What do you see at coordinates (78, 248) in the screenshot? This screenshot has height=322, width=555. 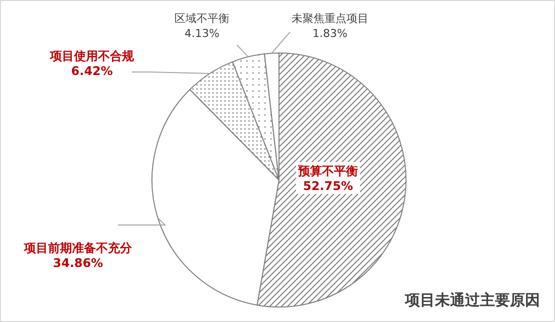 I see `slice-label: 项目前期准备不充分` at bounding box center [78, 248].